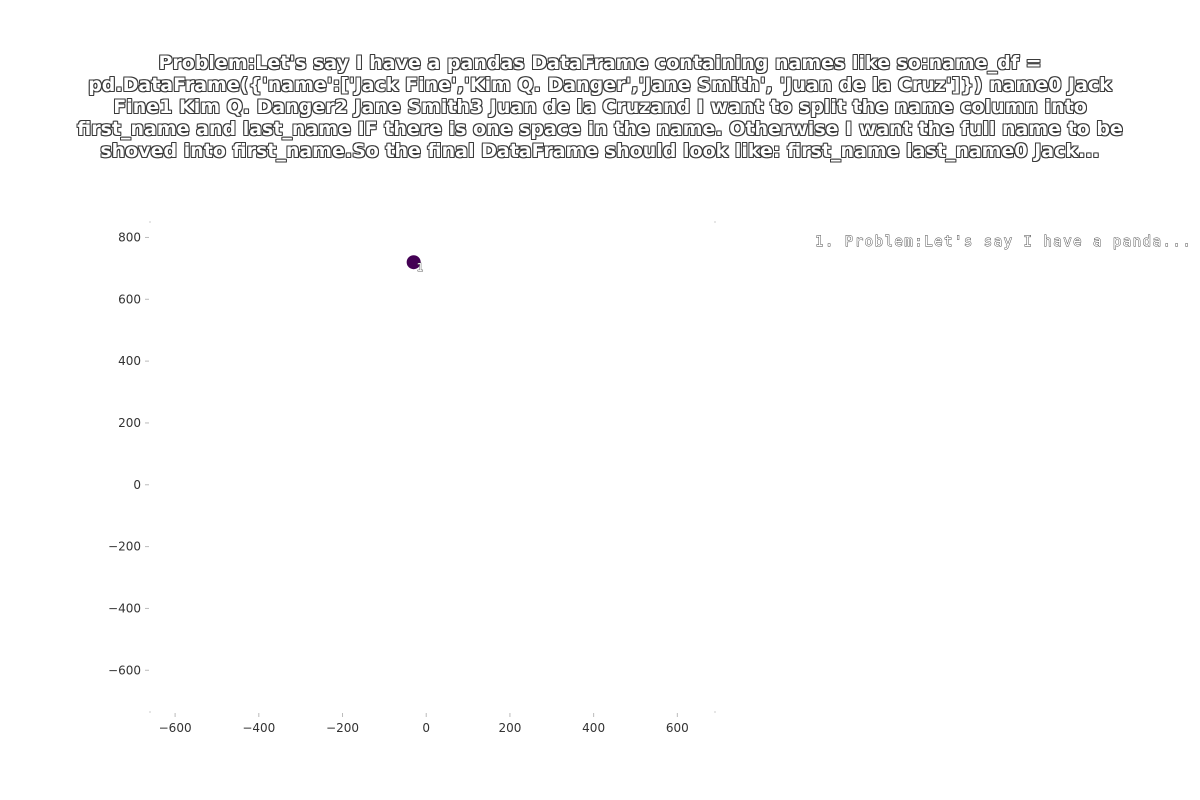 The width and height of the screenshot is (1200, 800). What do you see at coordinates (342, 728) in the screenshot?
I see `x-tick-label: −200` at bounding box center [342, 728].